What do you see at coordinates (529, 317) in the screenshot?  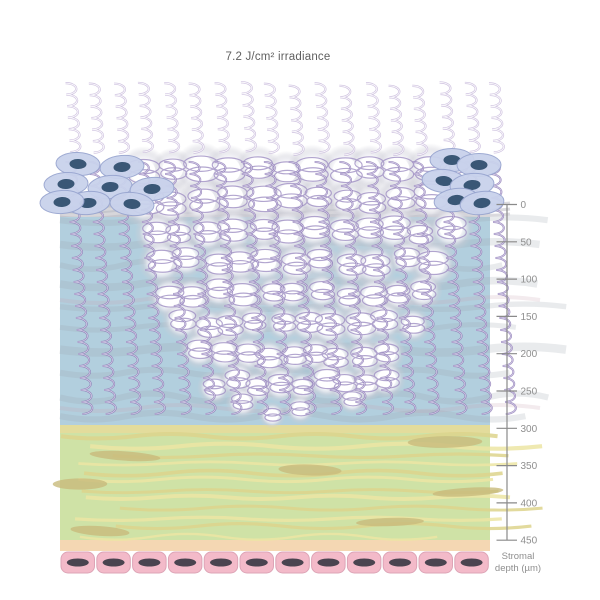 I see `axis-tick-label: 150` at bounding box center [529, 317].